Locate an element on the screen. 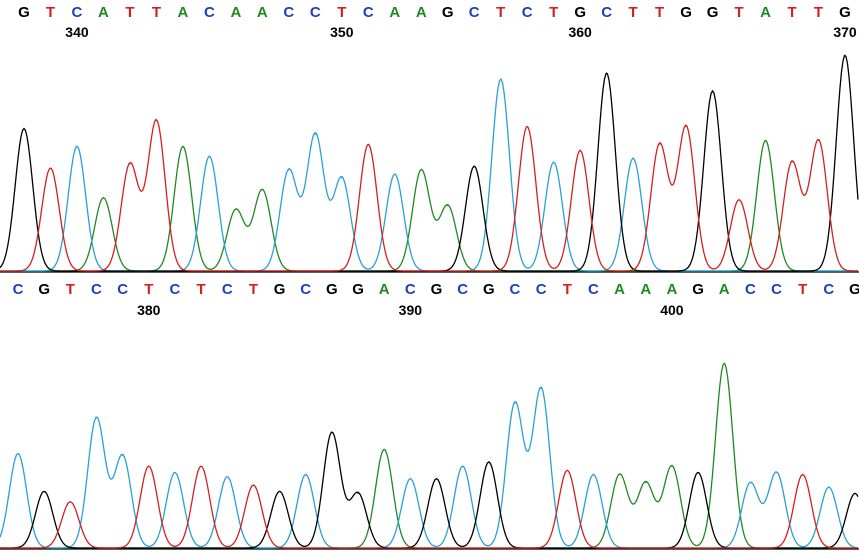  position-label: 350 is located at coordinates (342, 32).